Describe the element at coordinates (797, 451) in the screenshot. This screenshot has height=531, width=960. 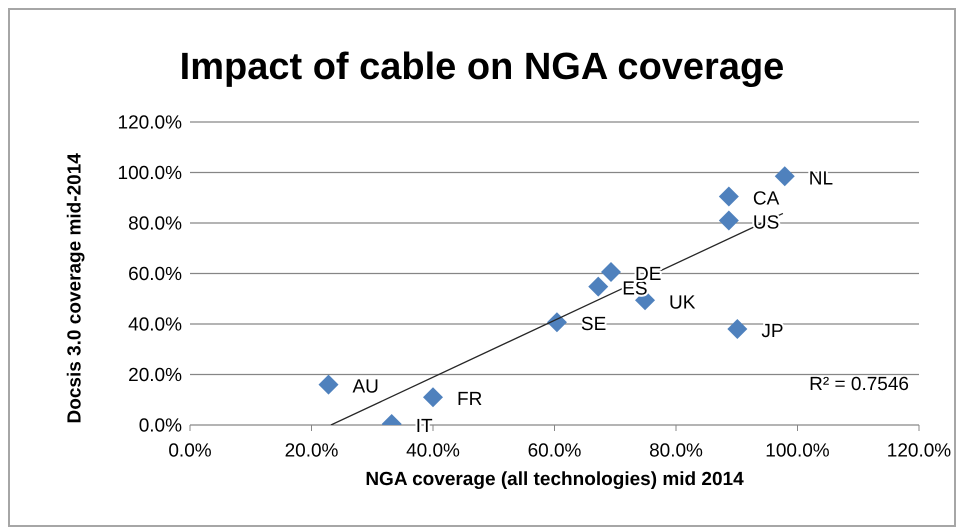
I see `x-tick-label: 100.0%` at that location.